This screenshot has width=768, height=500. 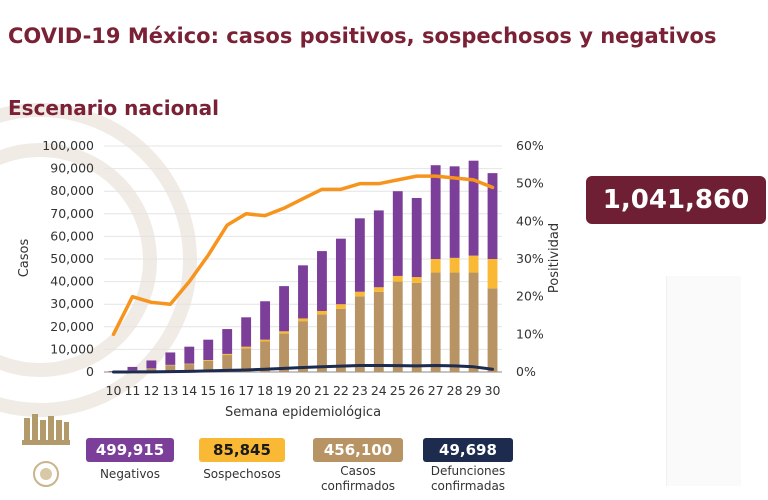 What do you see at coordinates (265, 390) in the screenshot?
I see `x-tick-label: 18` at bounding box center [265, 390].